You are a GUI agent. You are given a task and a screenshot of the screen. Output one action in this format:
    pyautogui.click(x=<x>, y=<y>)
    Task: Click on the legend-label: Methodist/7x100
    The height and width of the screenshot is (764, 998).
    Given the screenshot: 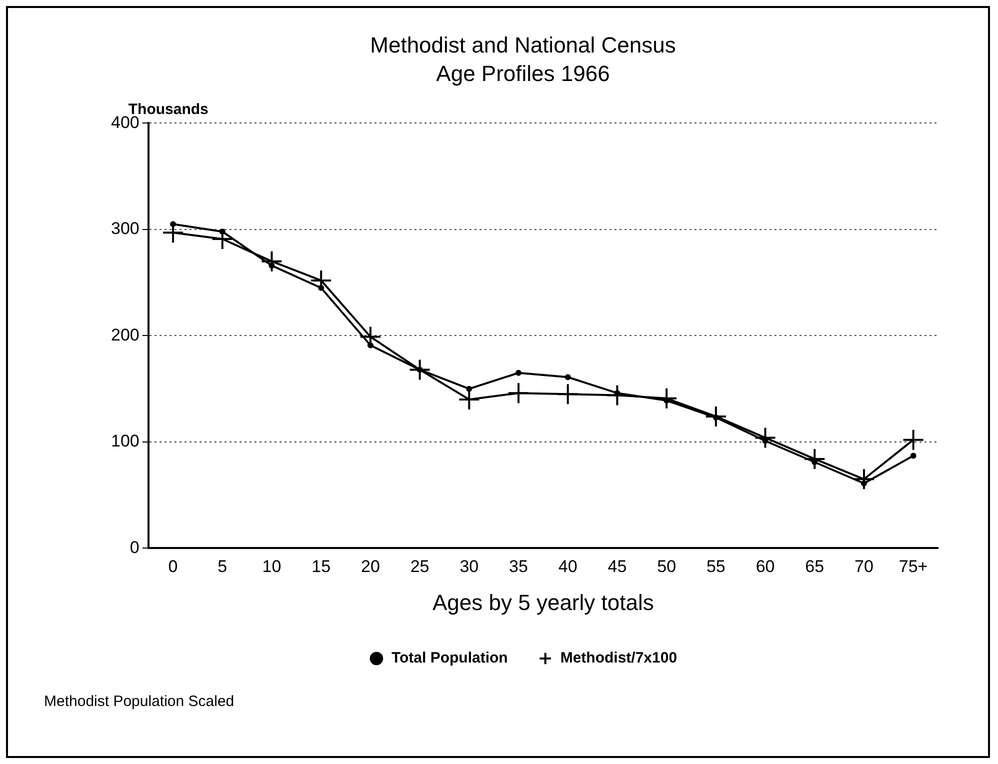 What is the action you would take?
    pyautogui.click(x=619, y=658)
    